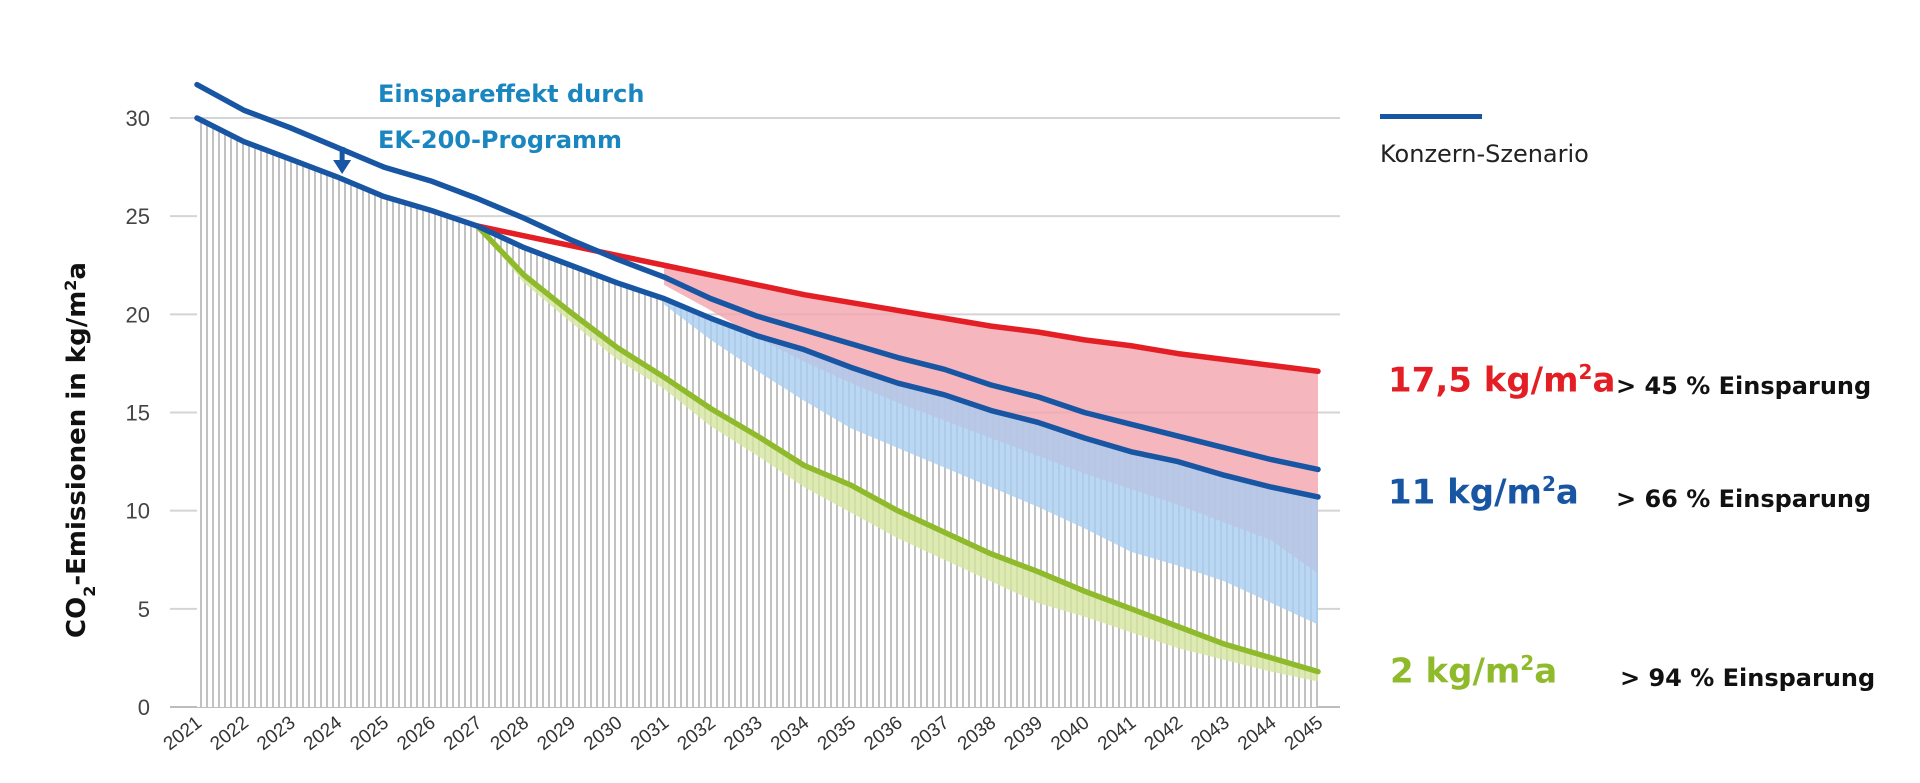  Describe the element at coordinates (1567, 492) in the screenshot. I see `target-blue-unit: a` at that location.